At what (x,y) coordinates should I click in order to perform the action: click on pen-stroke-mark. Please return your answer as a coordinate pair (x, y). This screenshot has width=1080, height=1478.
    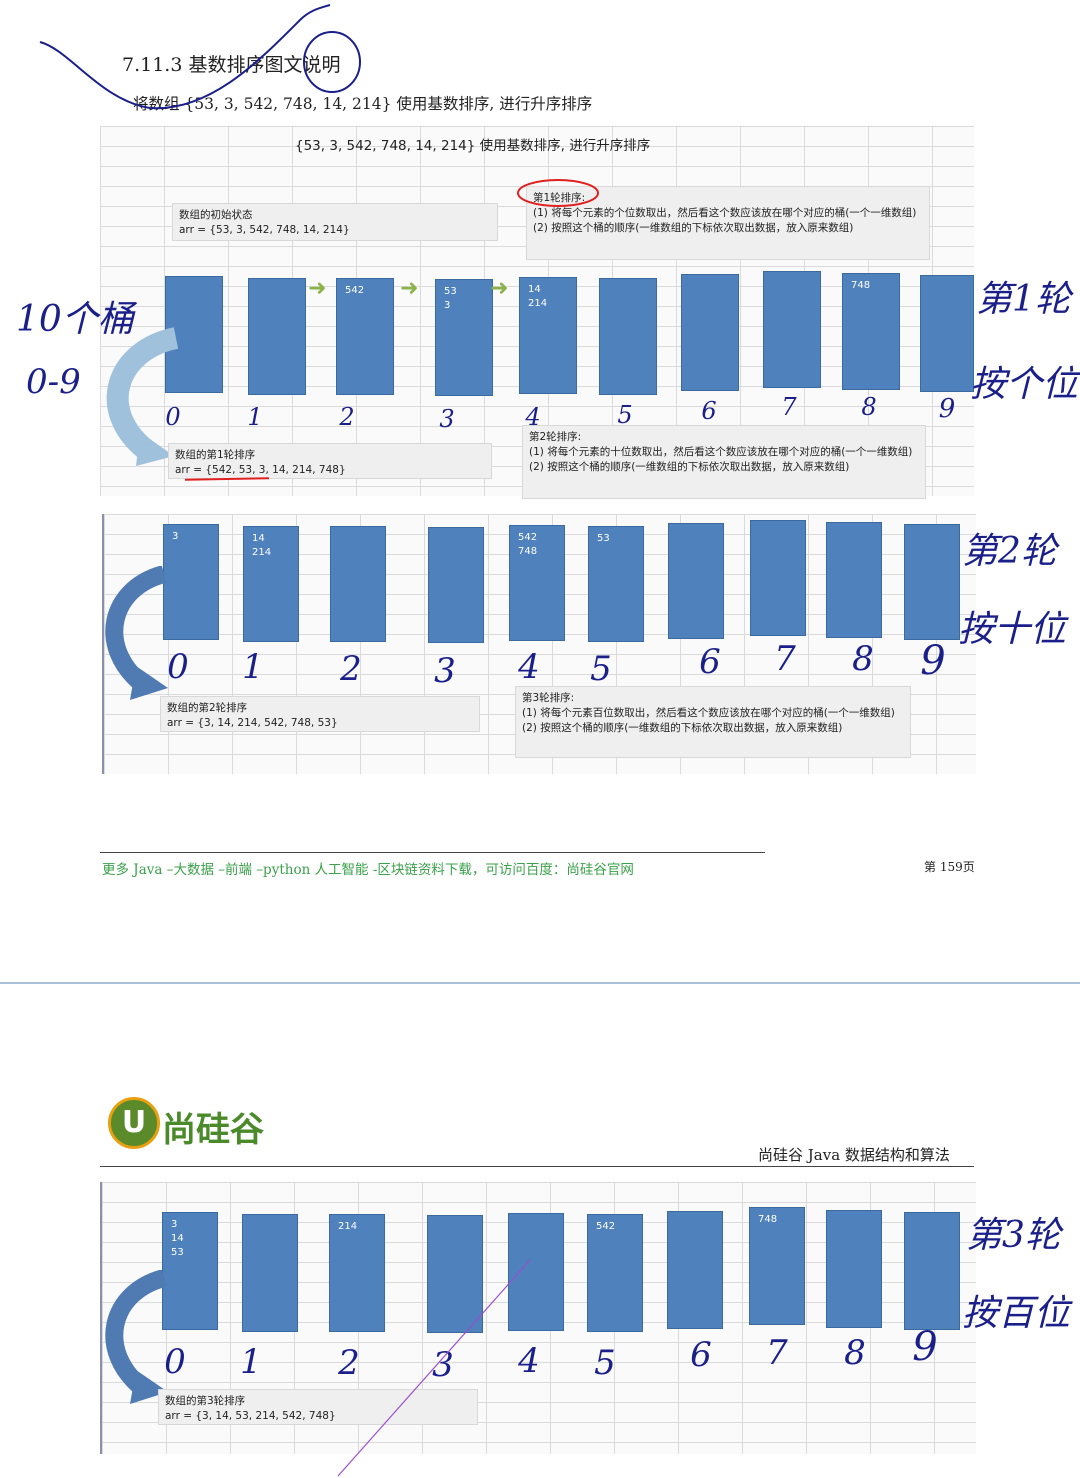
    Looking at the image, I should click on (434, 1368).